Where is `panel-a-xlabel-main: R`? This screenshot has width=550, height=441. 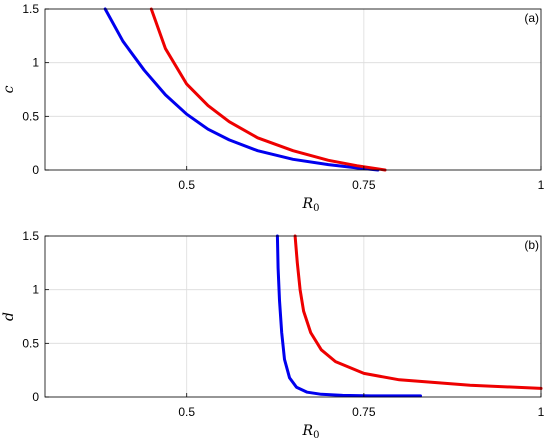
panel-a-xlabel-main: R is located at coordinates (308, 204).